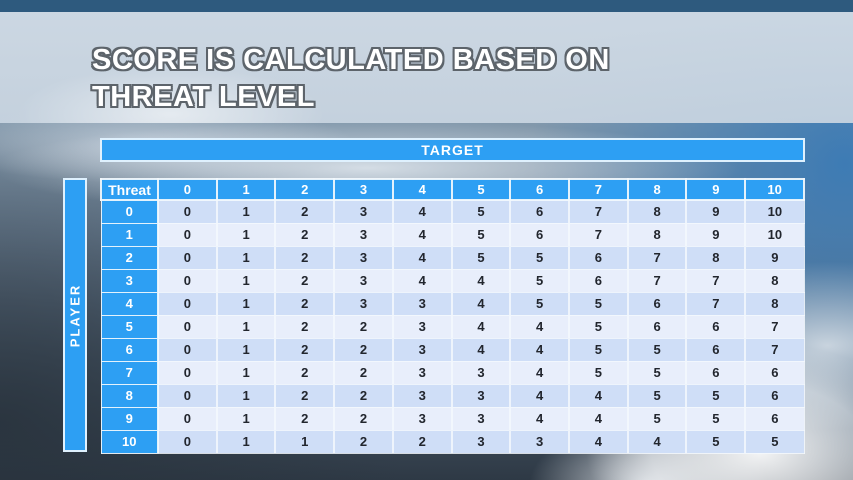 The height and width of the screenshot is (480, 853). Describe the element at coordinates (129, 257) in the screenshot. I see `row-header-cell: 2` at that location.